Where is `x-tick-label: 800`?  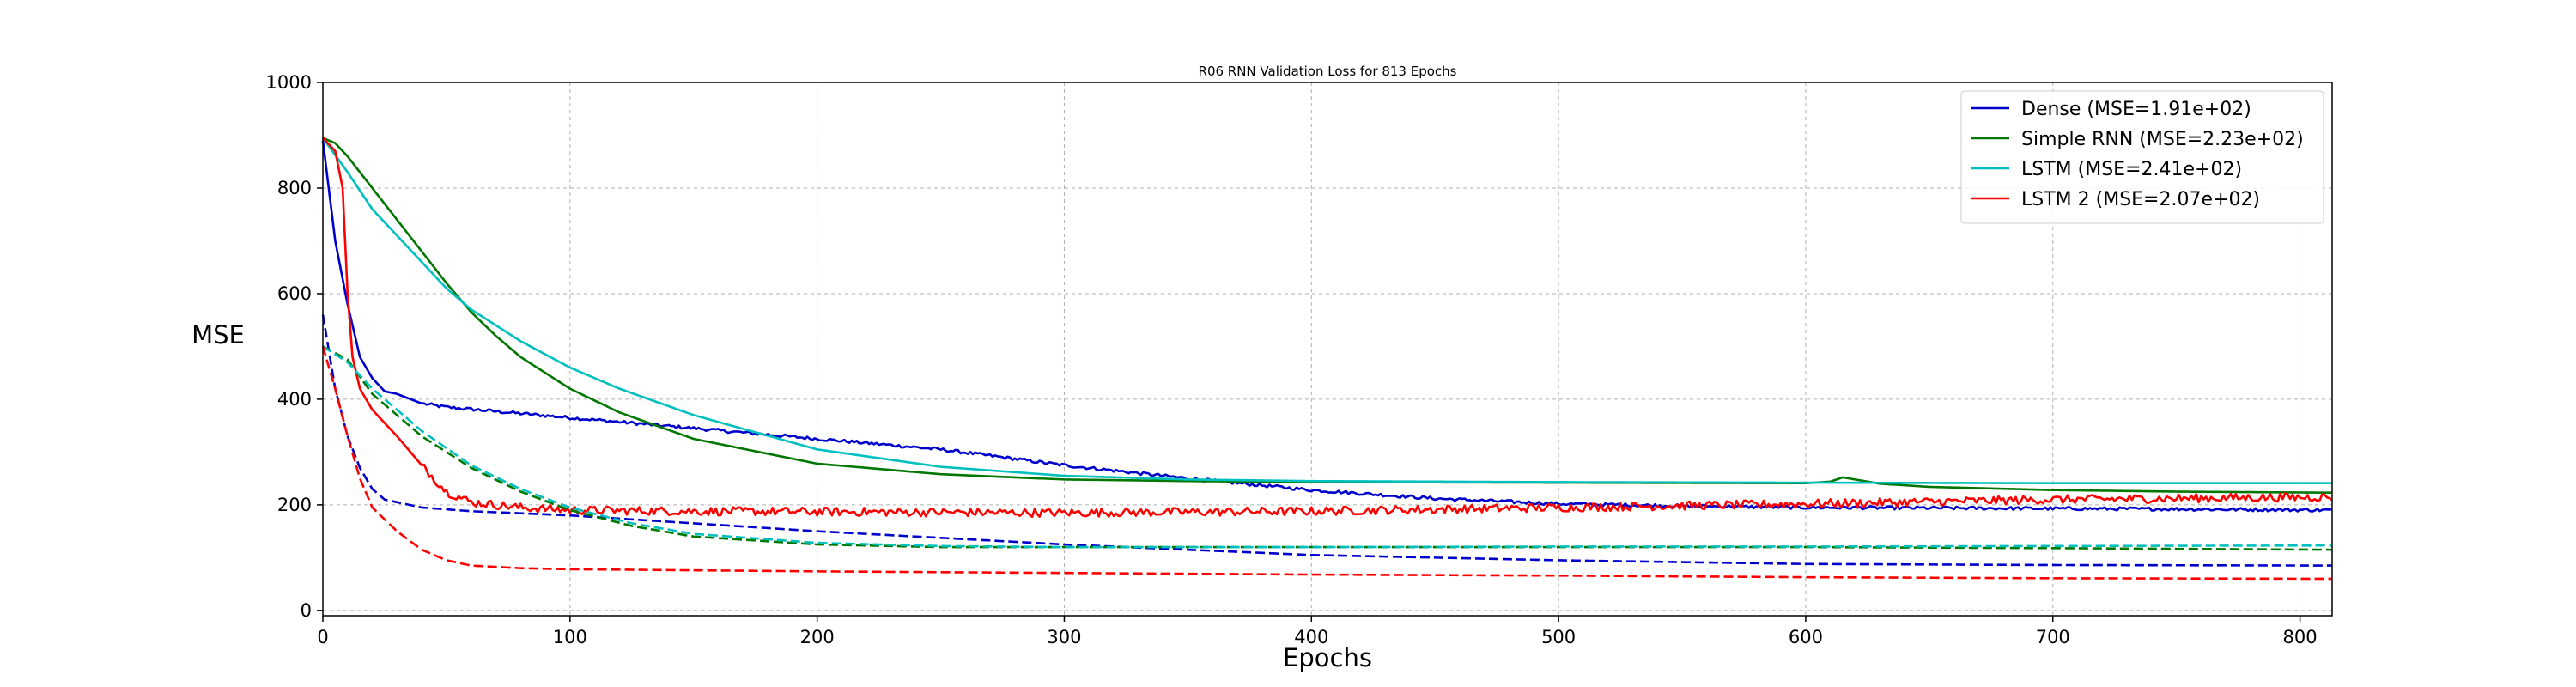 x-tick-label: 800 is located at coordinates (2301, 637).